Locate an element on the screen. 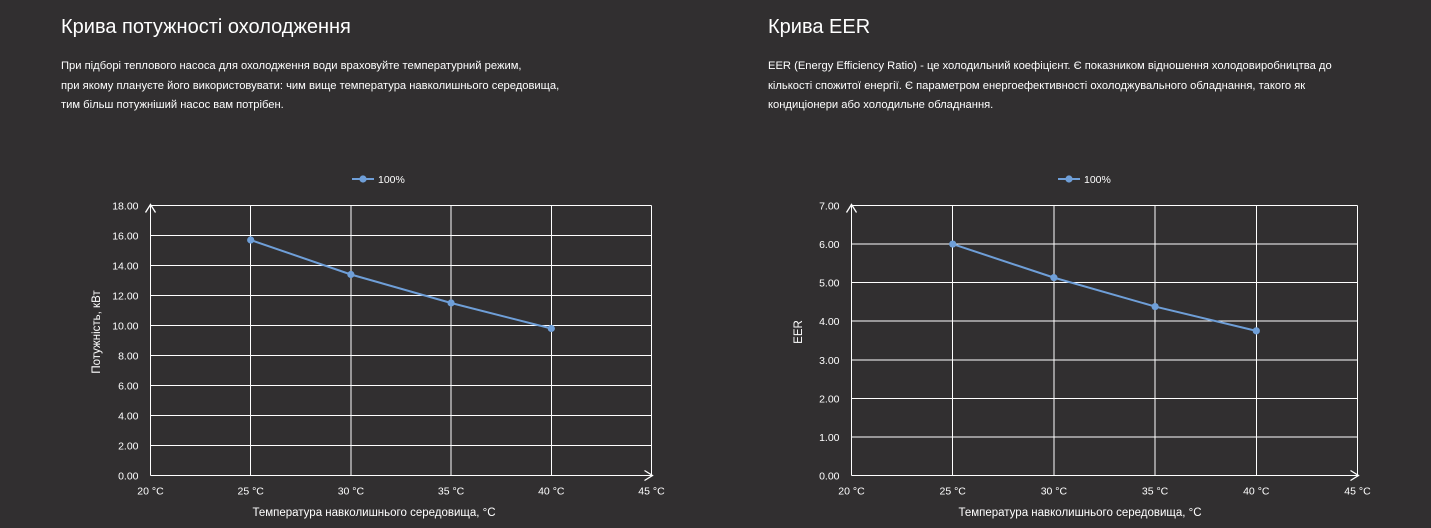  y-tick-label: 16.00 is located at coordinates (125, 237).